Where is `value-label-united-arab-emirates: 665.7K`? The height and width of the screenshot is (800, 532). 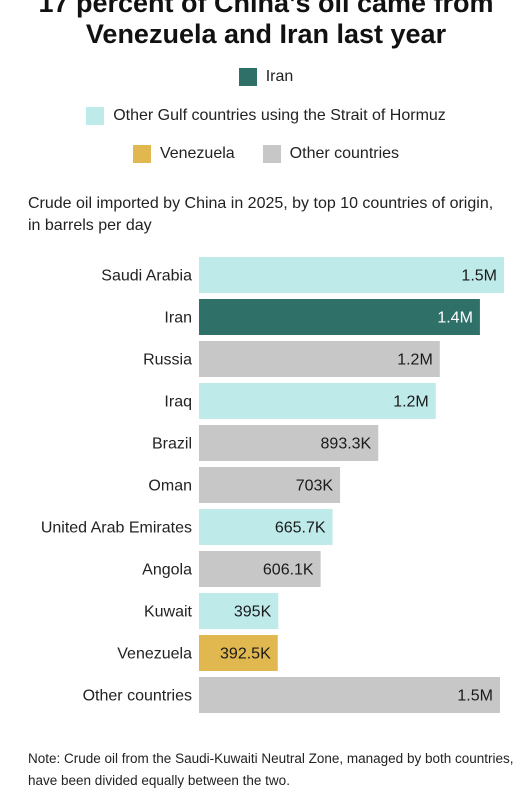
value-label-united-arab-emirates: 665.7K is located at coordinates (300, 528).